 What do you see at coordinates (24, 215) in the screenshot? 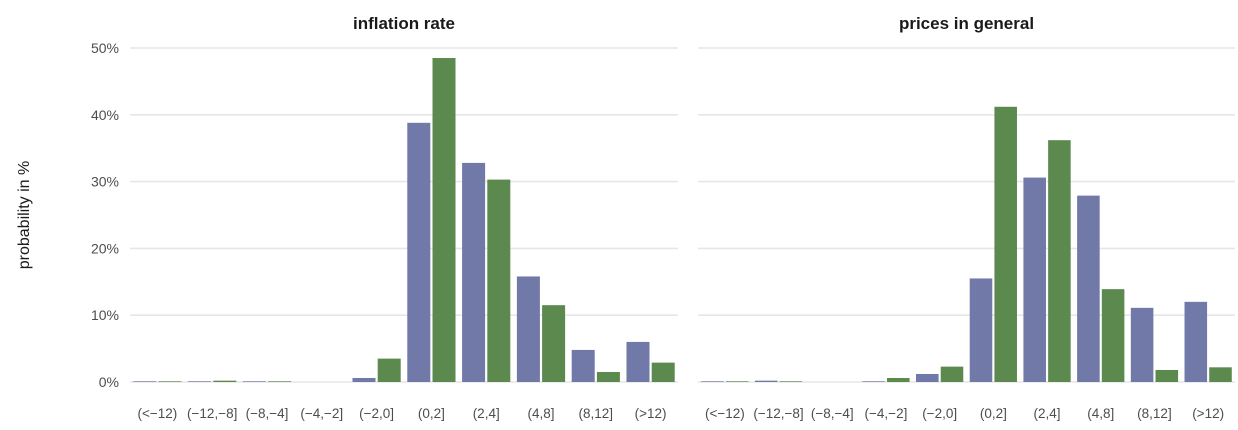
I see `y-axis-label: probability in %` at bounding box center [24, 215].